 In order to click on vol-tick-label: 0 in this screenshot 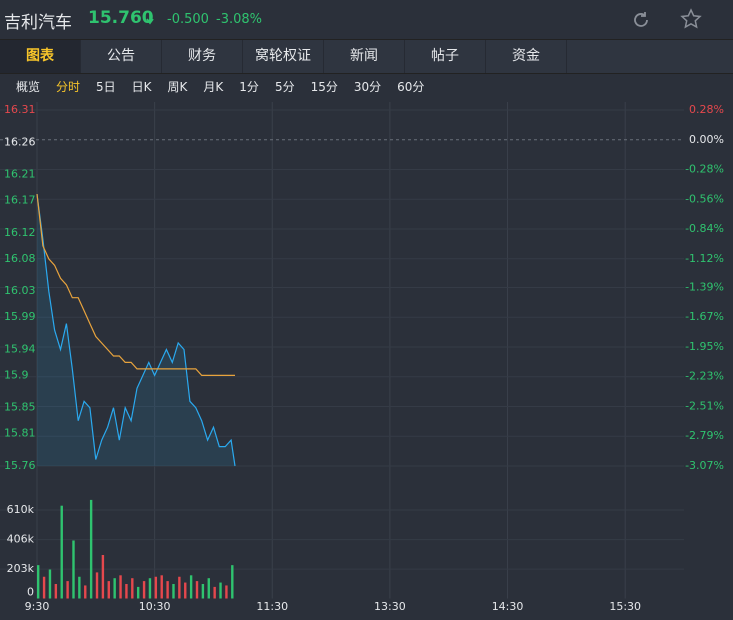, I will do `click(30, 592)`.